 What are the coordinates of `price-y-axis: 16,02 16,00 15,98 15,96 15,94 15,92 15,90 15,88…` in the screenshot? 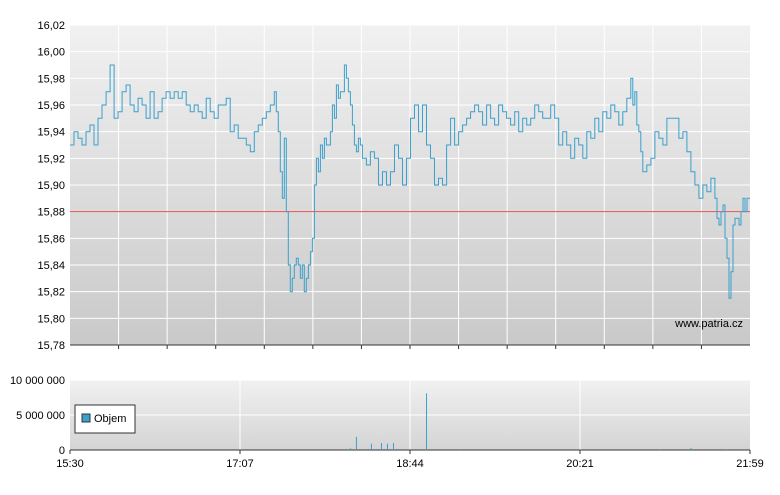 It's located at (51, 186).